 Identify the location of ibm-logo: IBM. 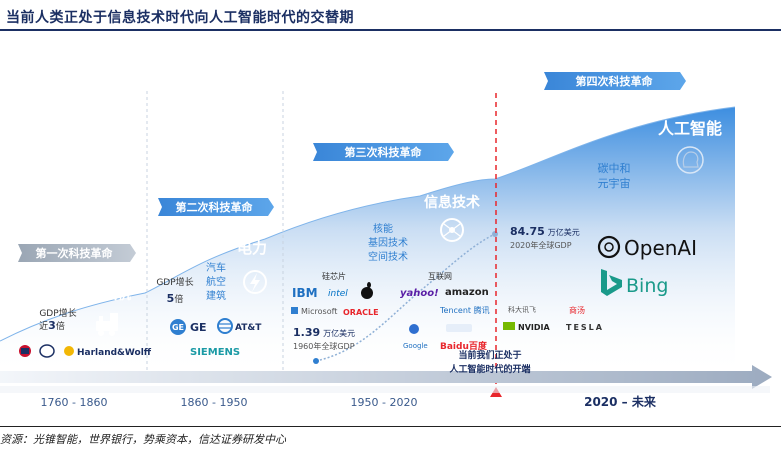
(305, 293).